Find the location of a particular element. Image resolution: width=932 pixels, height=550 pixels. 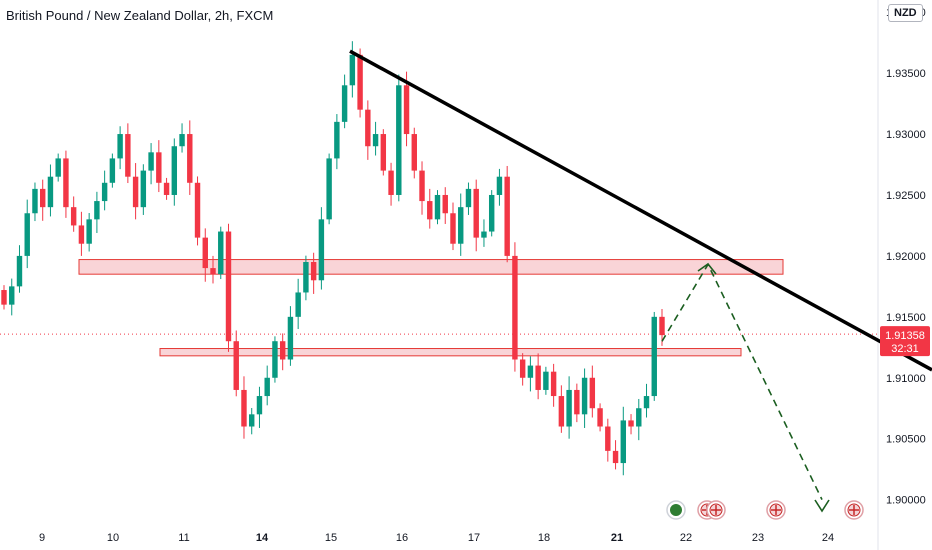

price-axis is located at coordinates (905, 275).